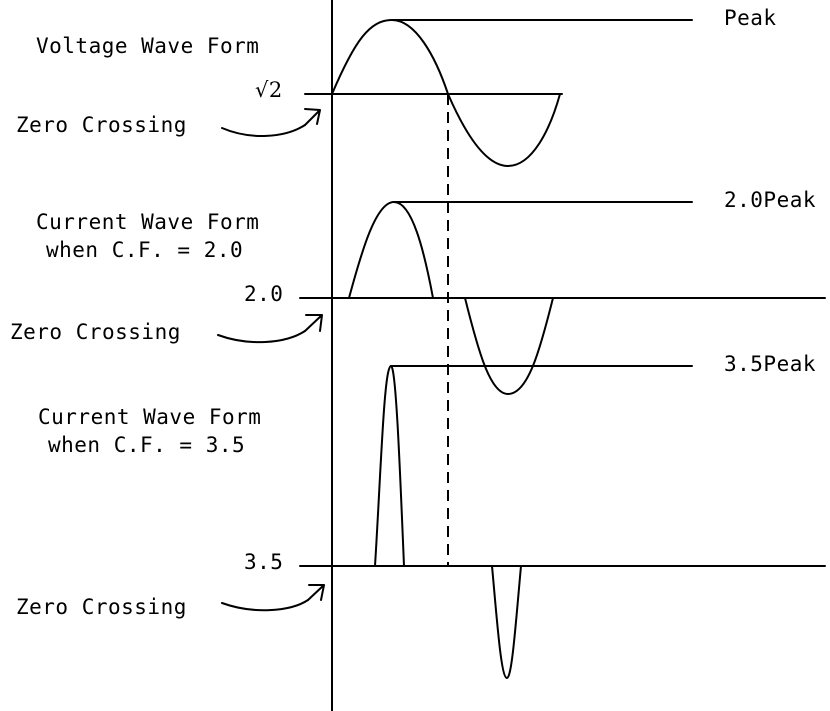 The image size is (830, 711). I want to click on cf2-negative-pulse, so click(509, 346).